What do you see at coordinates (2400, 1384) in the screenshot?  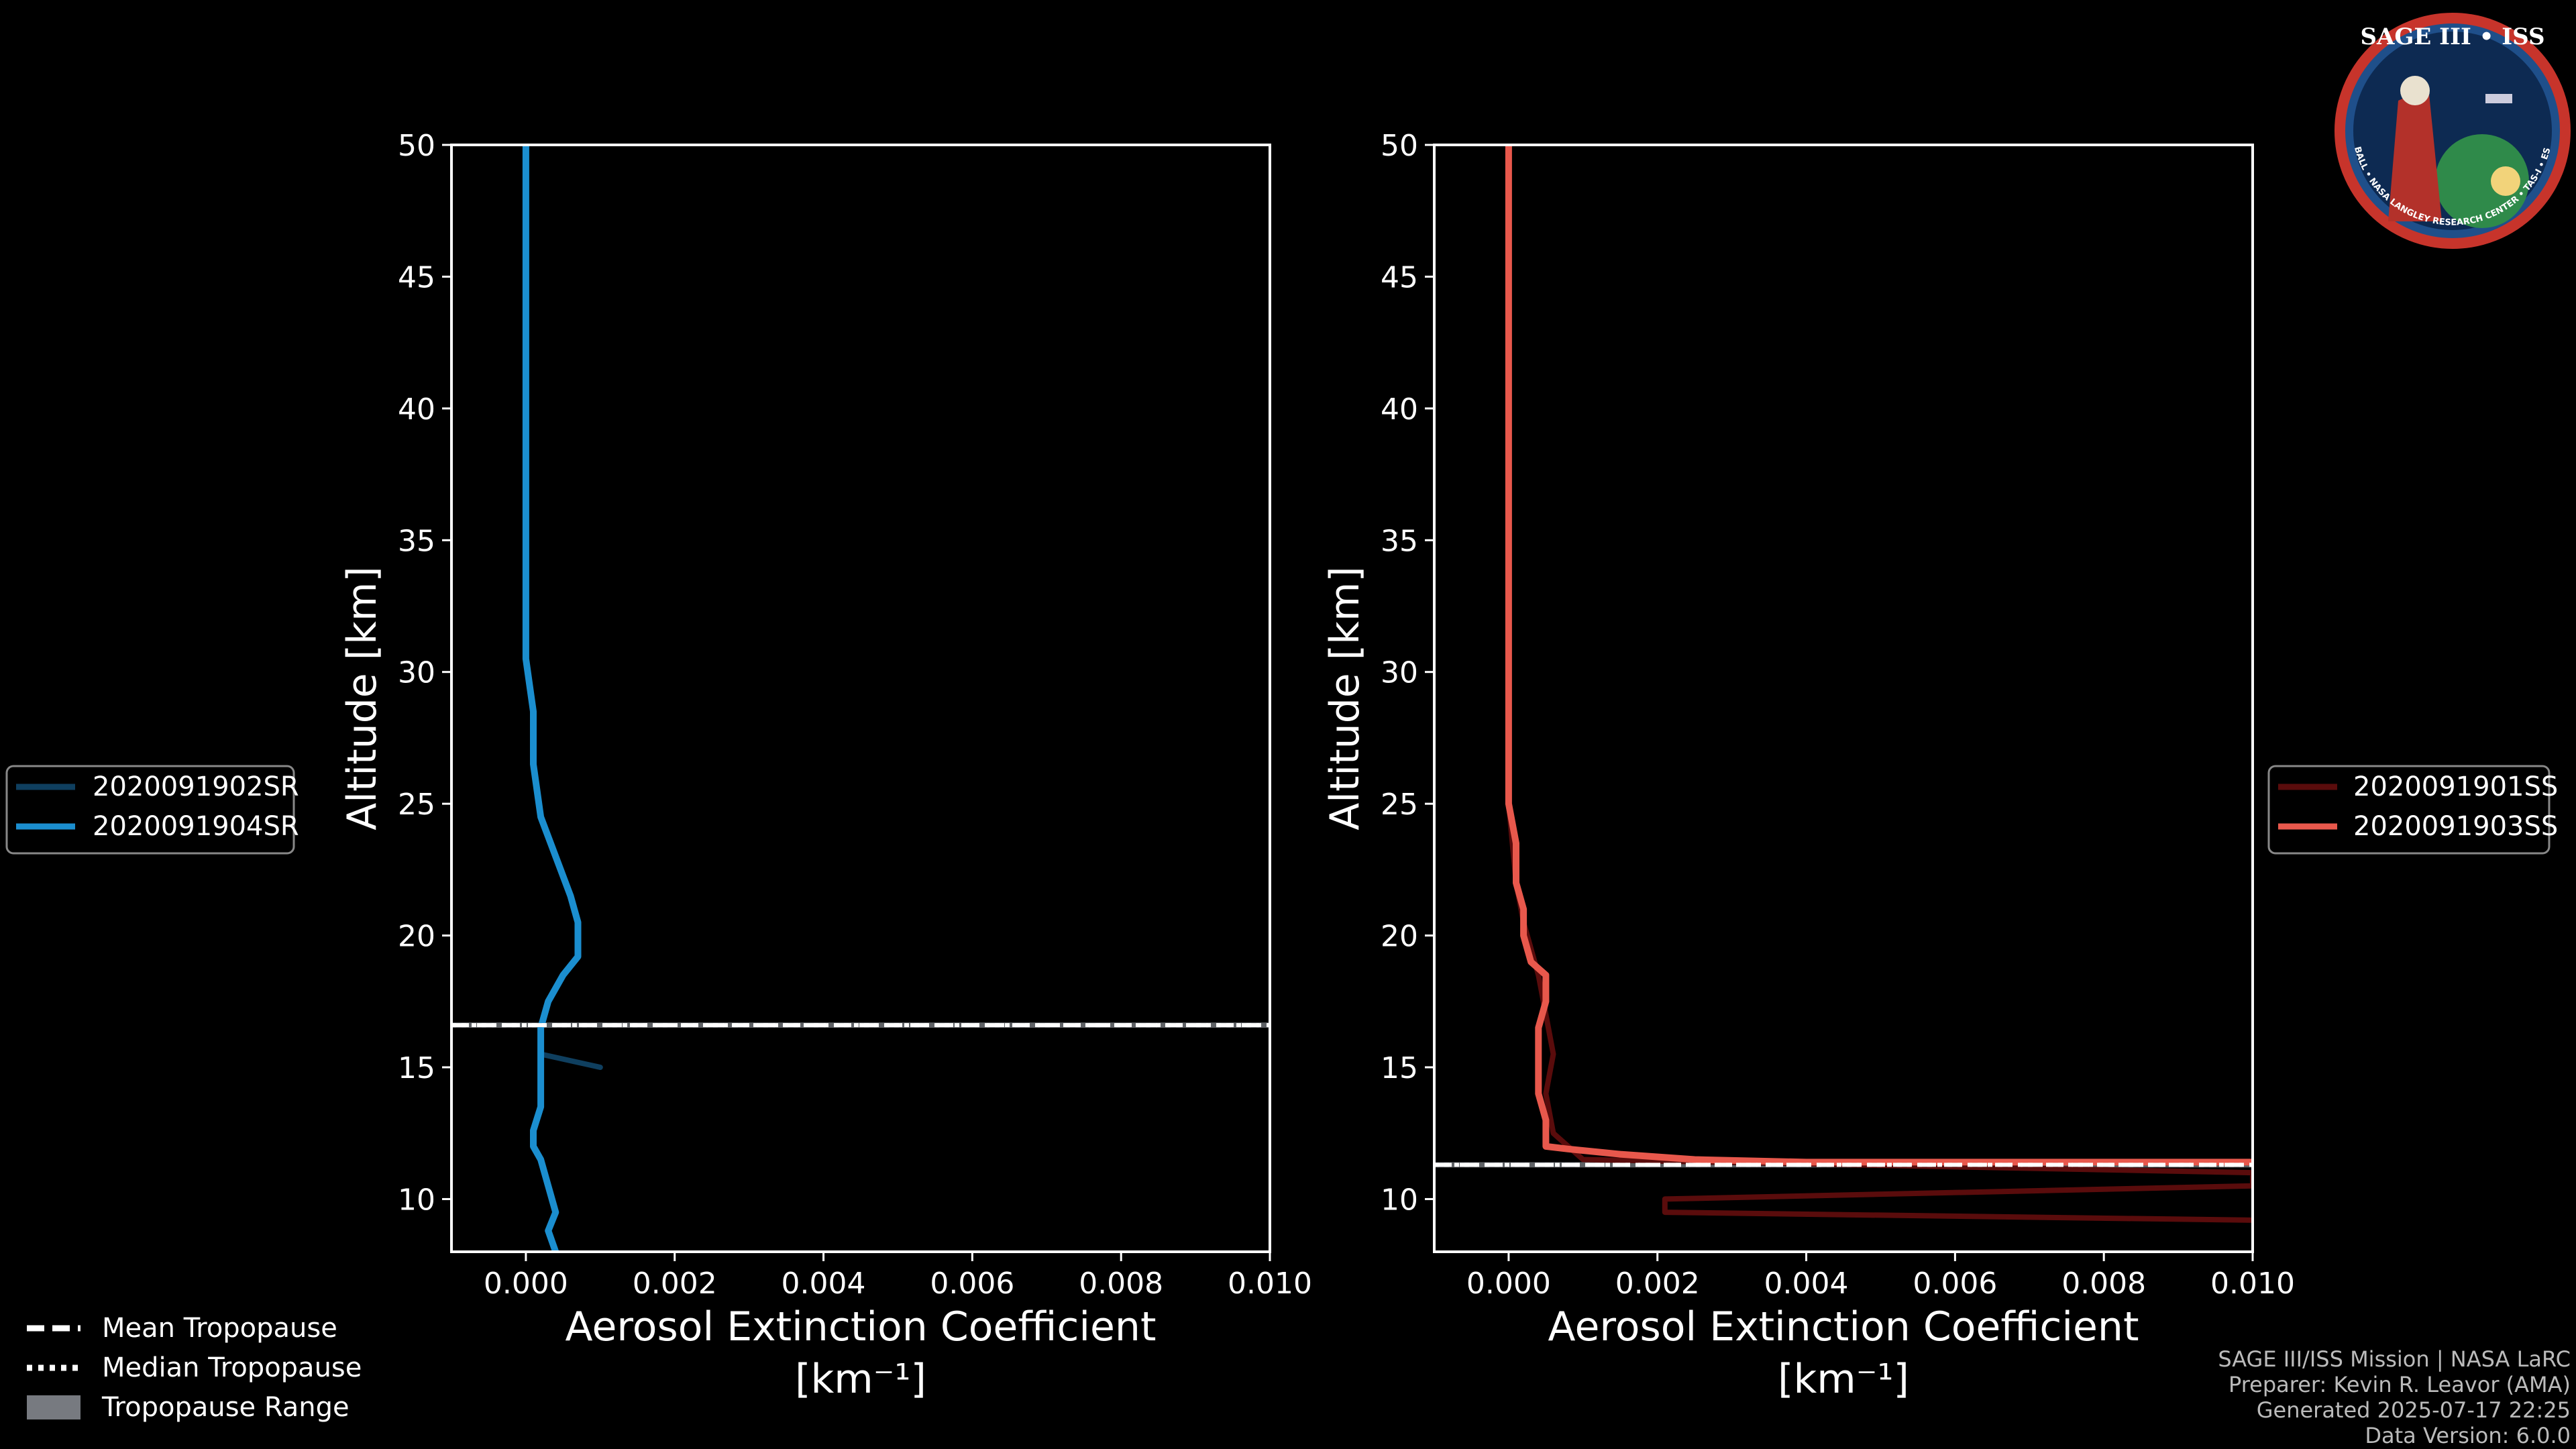 I see `credit-preparer: Preparer: Kevin R. Leavor (AMA)` at bounding box center [2400, 1384].